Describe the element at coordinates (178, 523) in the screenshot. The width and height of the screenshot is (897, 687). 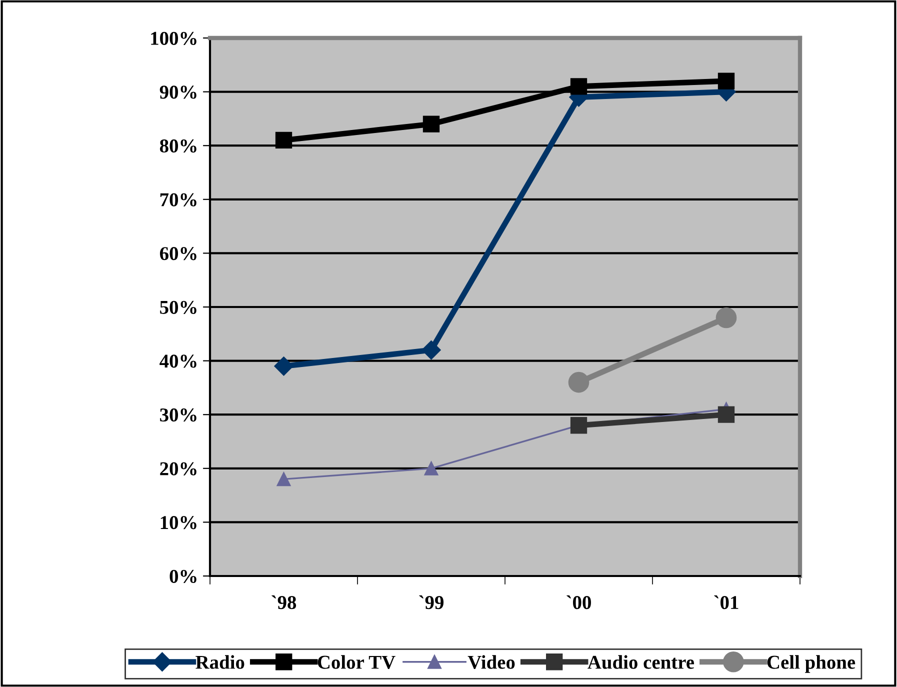
I see `y-tick-label: 10%` at that location.